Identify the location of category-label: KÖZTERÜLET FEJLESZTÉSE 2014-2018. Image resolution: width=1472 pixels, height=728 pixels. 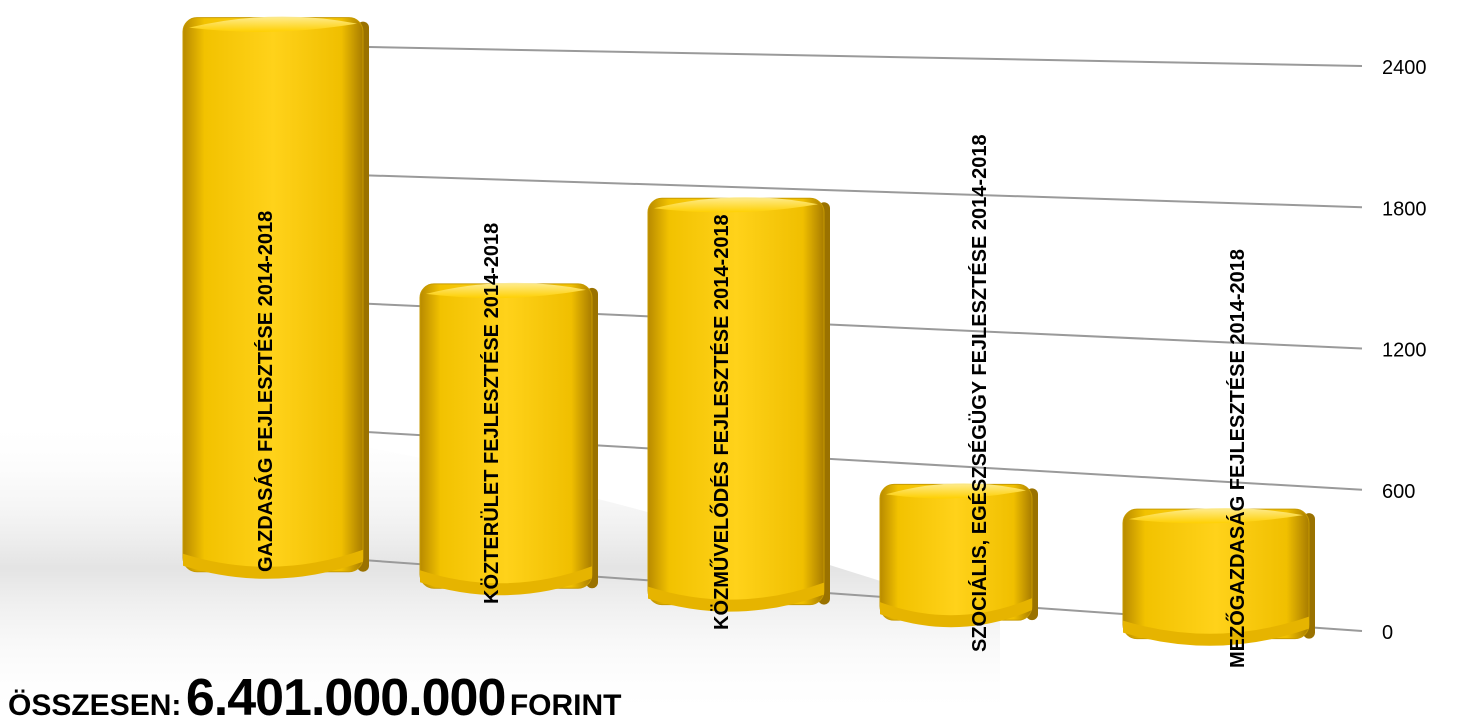
(491, 413).